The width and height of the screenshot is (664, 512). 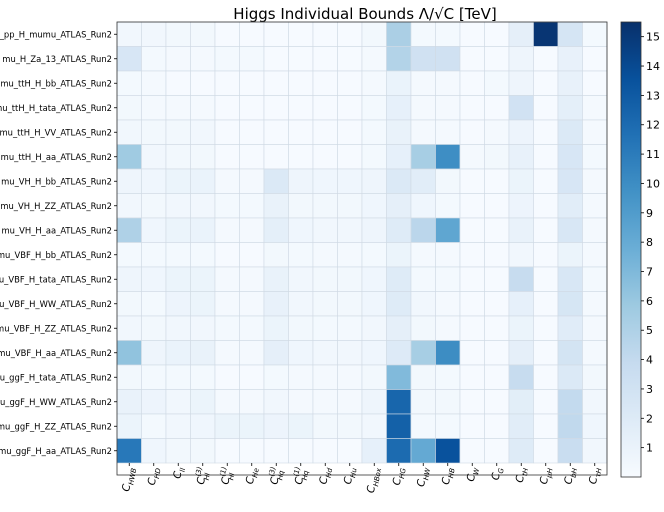 What do you see at coordinates (595, 476) in the screenshot?
I see `x-tick-label: CτH` at bounding box center [595, 476].